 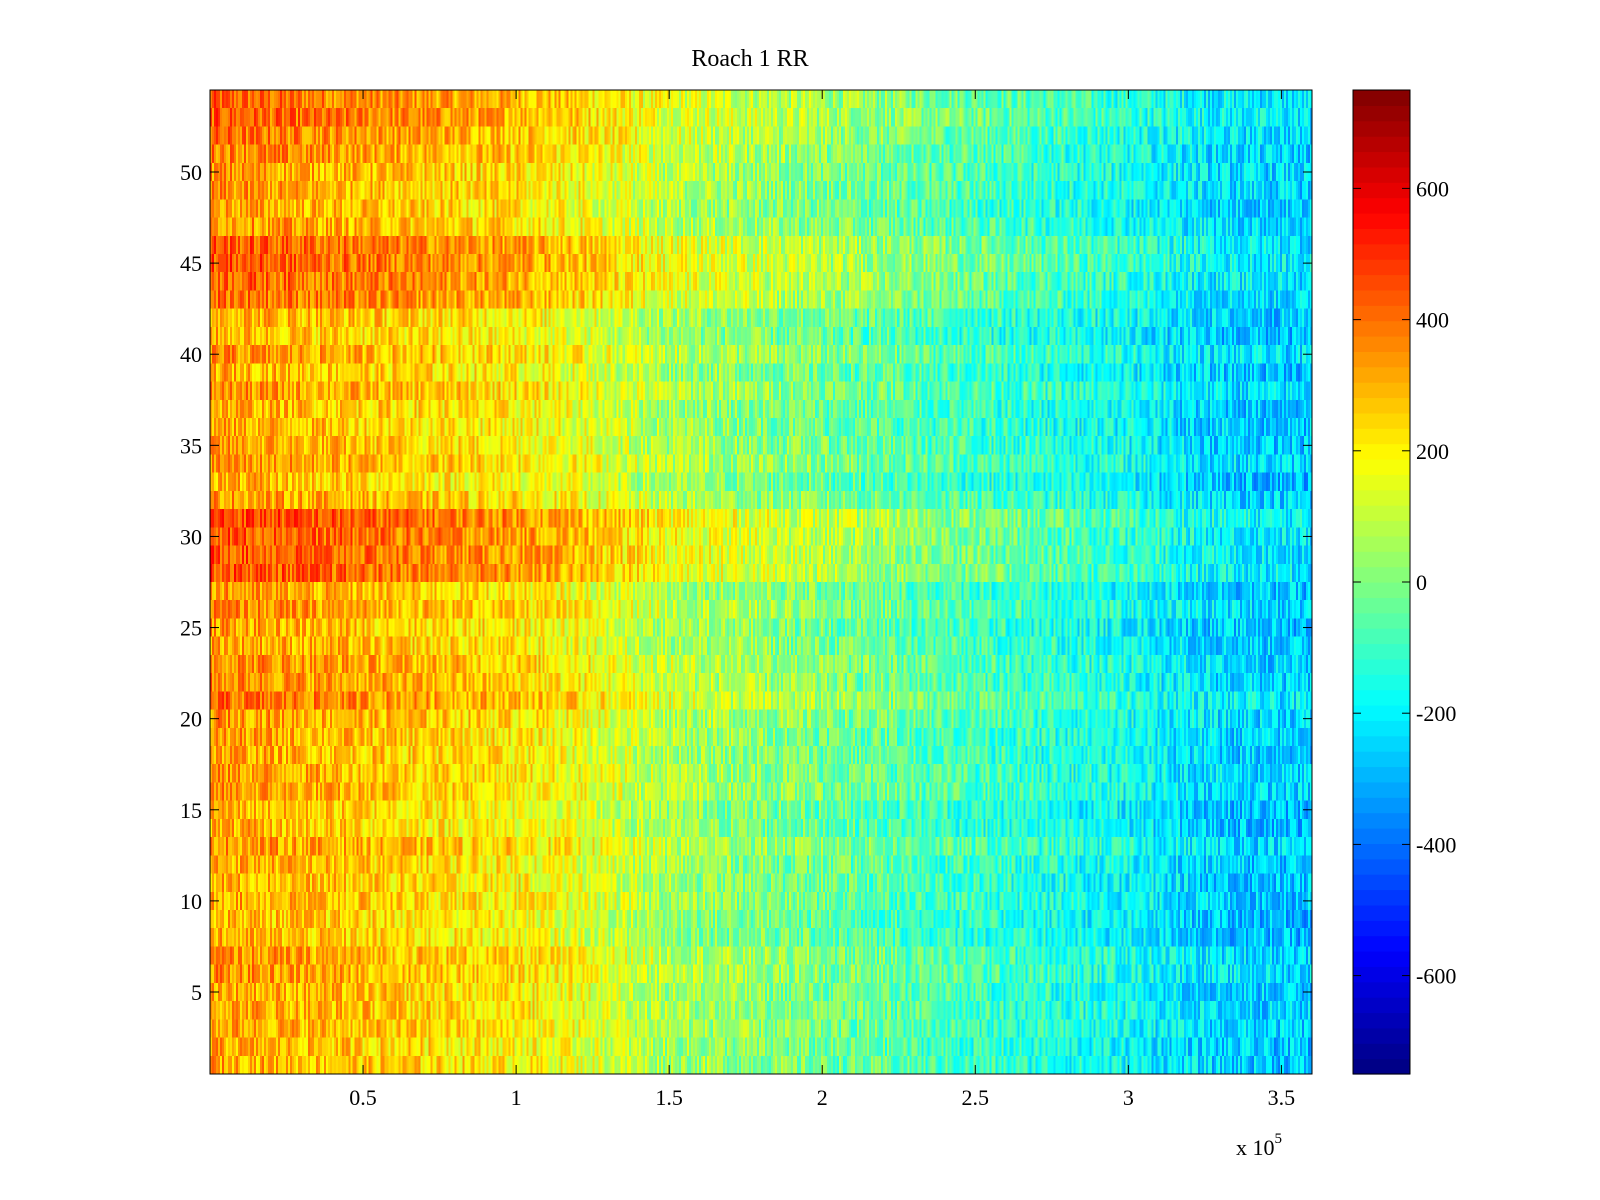 What do you see at coordinates (822, 1097) in the screenshot?
I see `x-tick-label: 2` at bounding box center [822, 1097].